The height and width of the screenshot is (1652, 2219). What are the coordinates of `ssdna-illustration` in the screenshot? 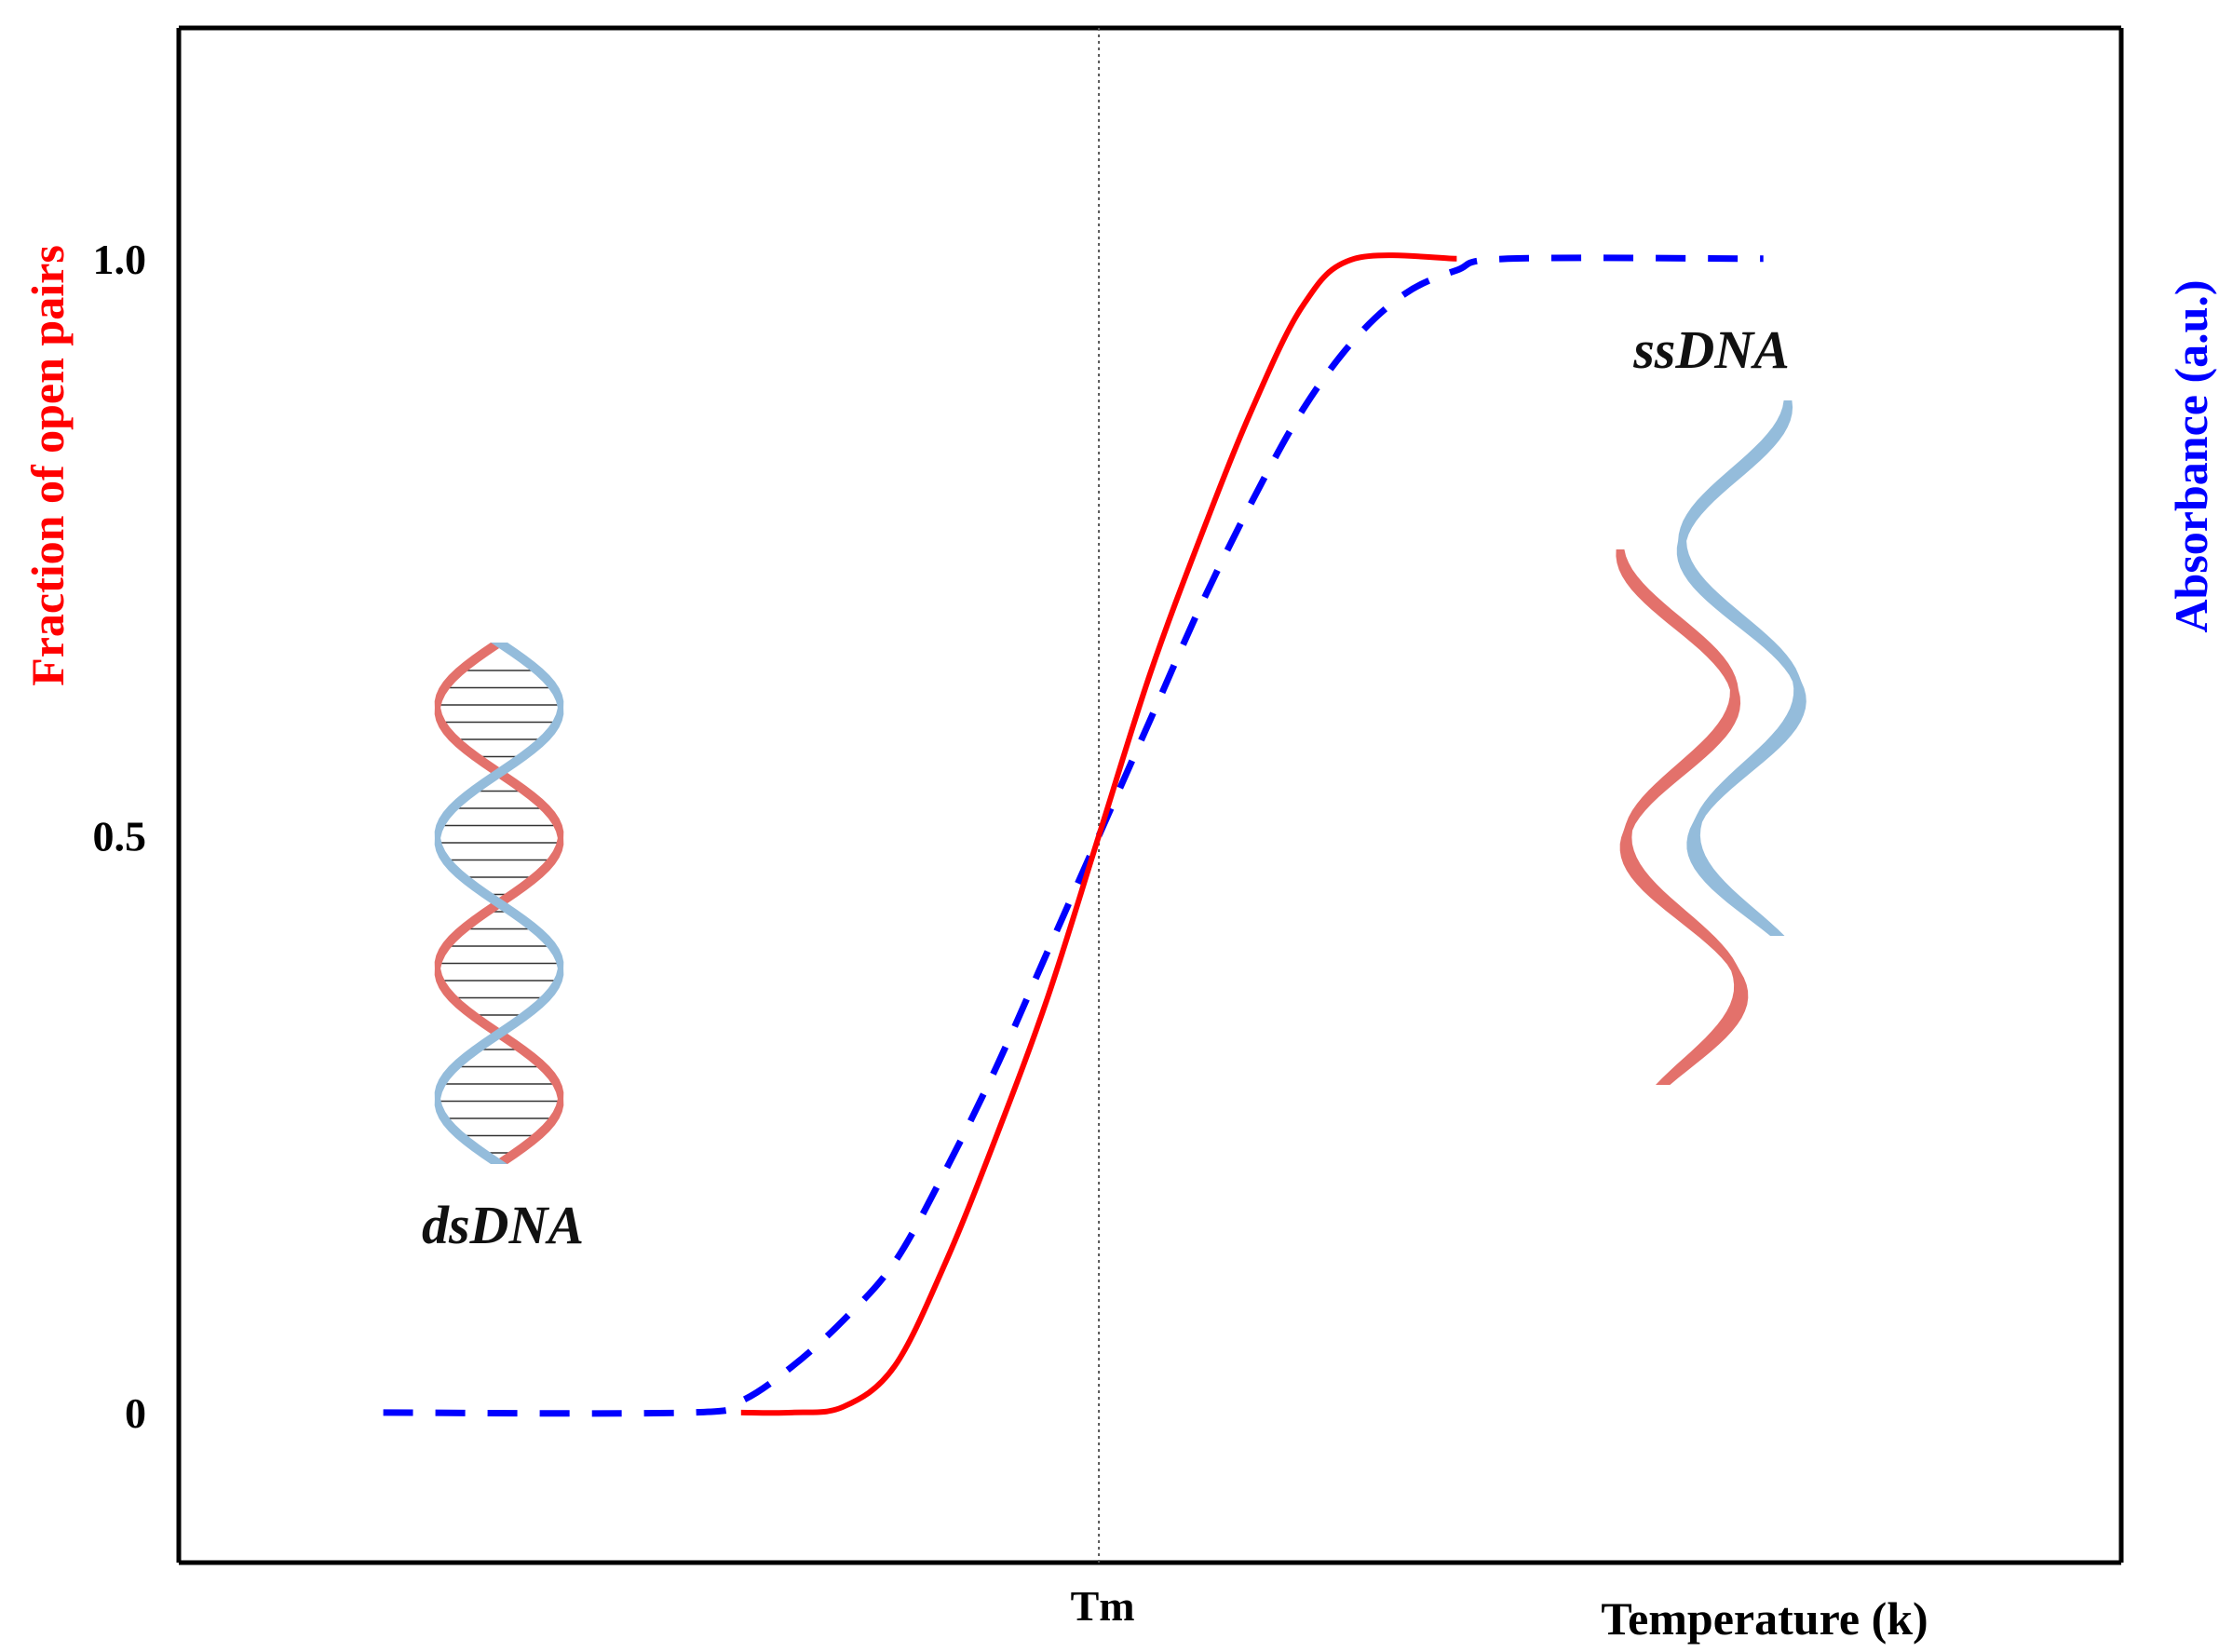 It's located at (1711, 742).